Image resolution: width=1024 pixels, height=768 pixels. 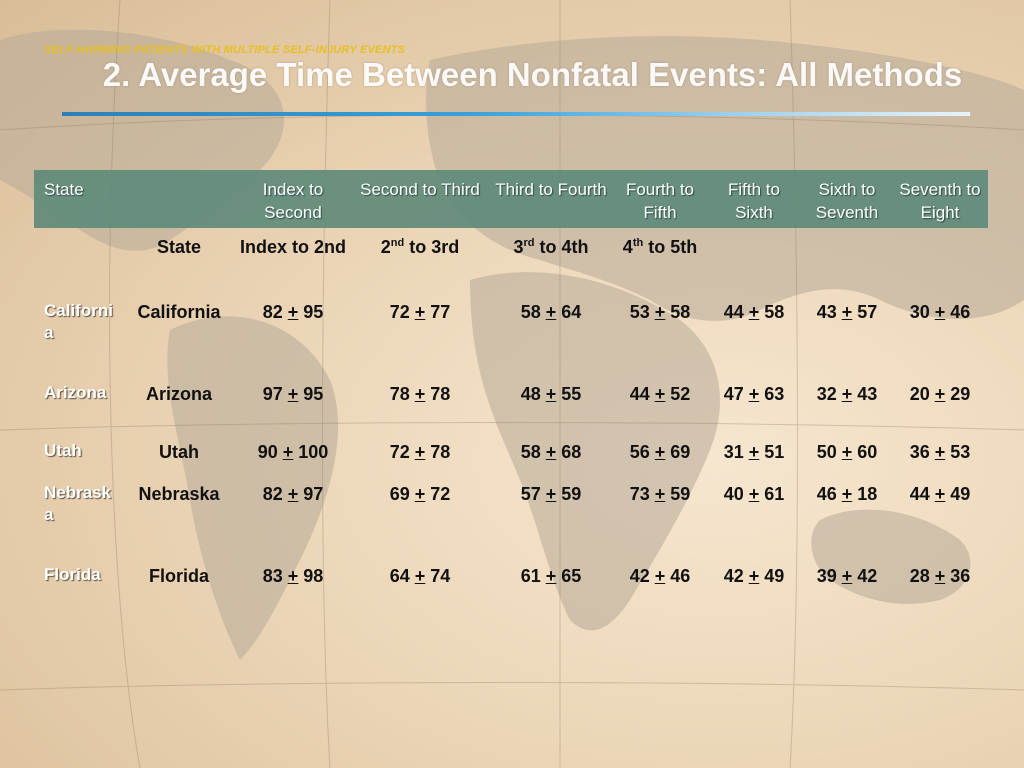 I want to click on header-col-3: Third to Fourth, so click(x=551, y=189).